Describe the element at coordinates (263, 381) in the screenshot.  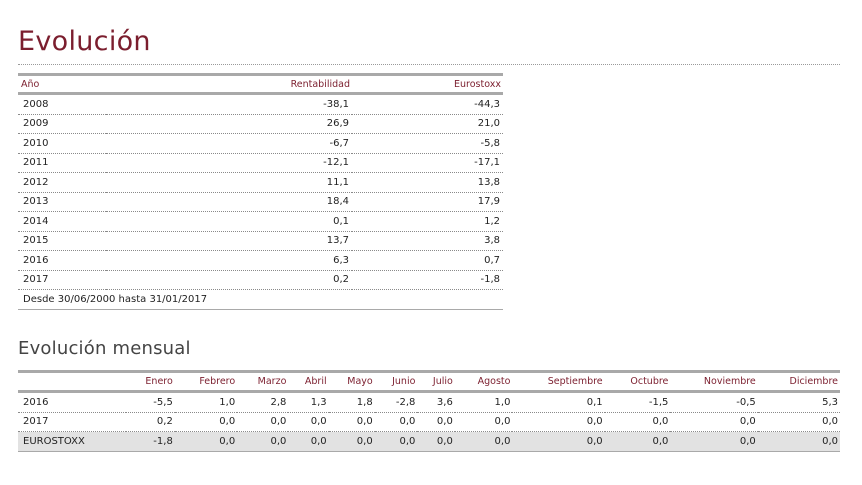
I see `month-header: Marzo` at that location.